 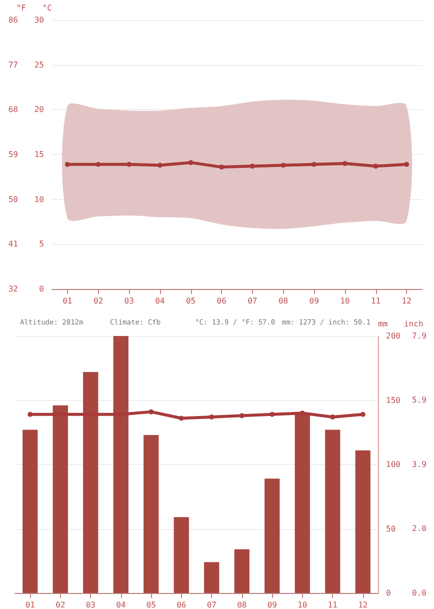 I want to click on y2-tick-label: 68, so click(x=13, y=109).